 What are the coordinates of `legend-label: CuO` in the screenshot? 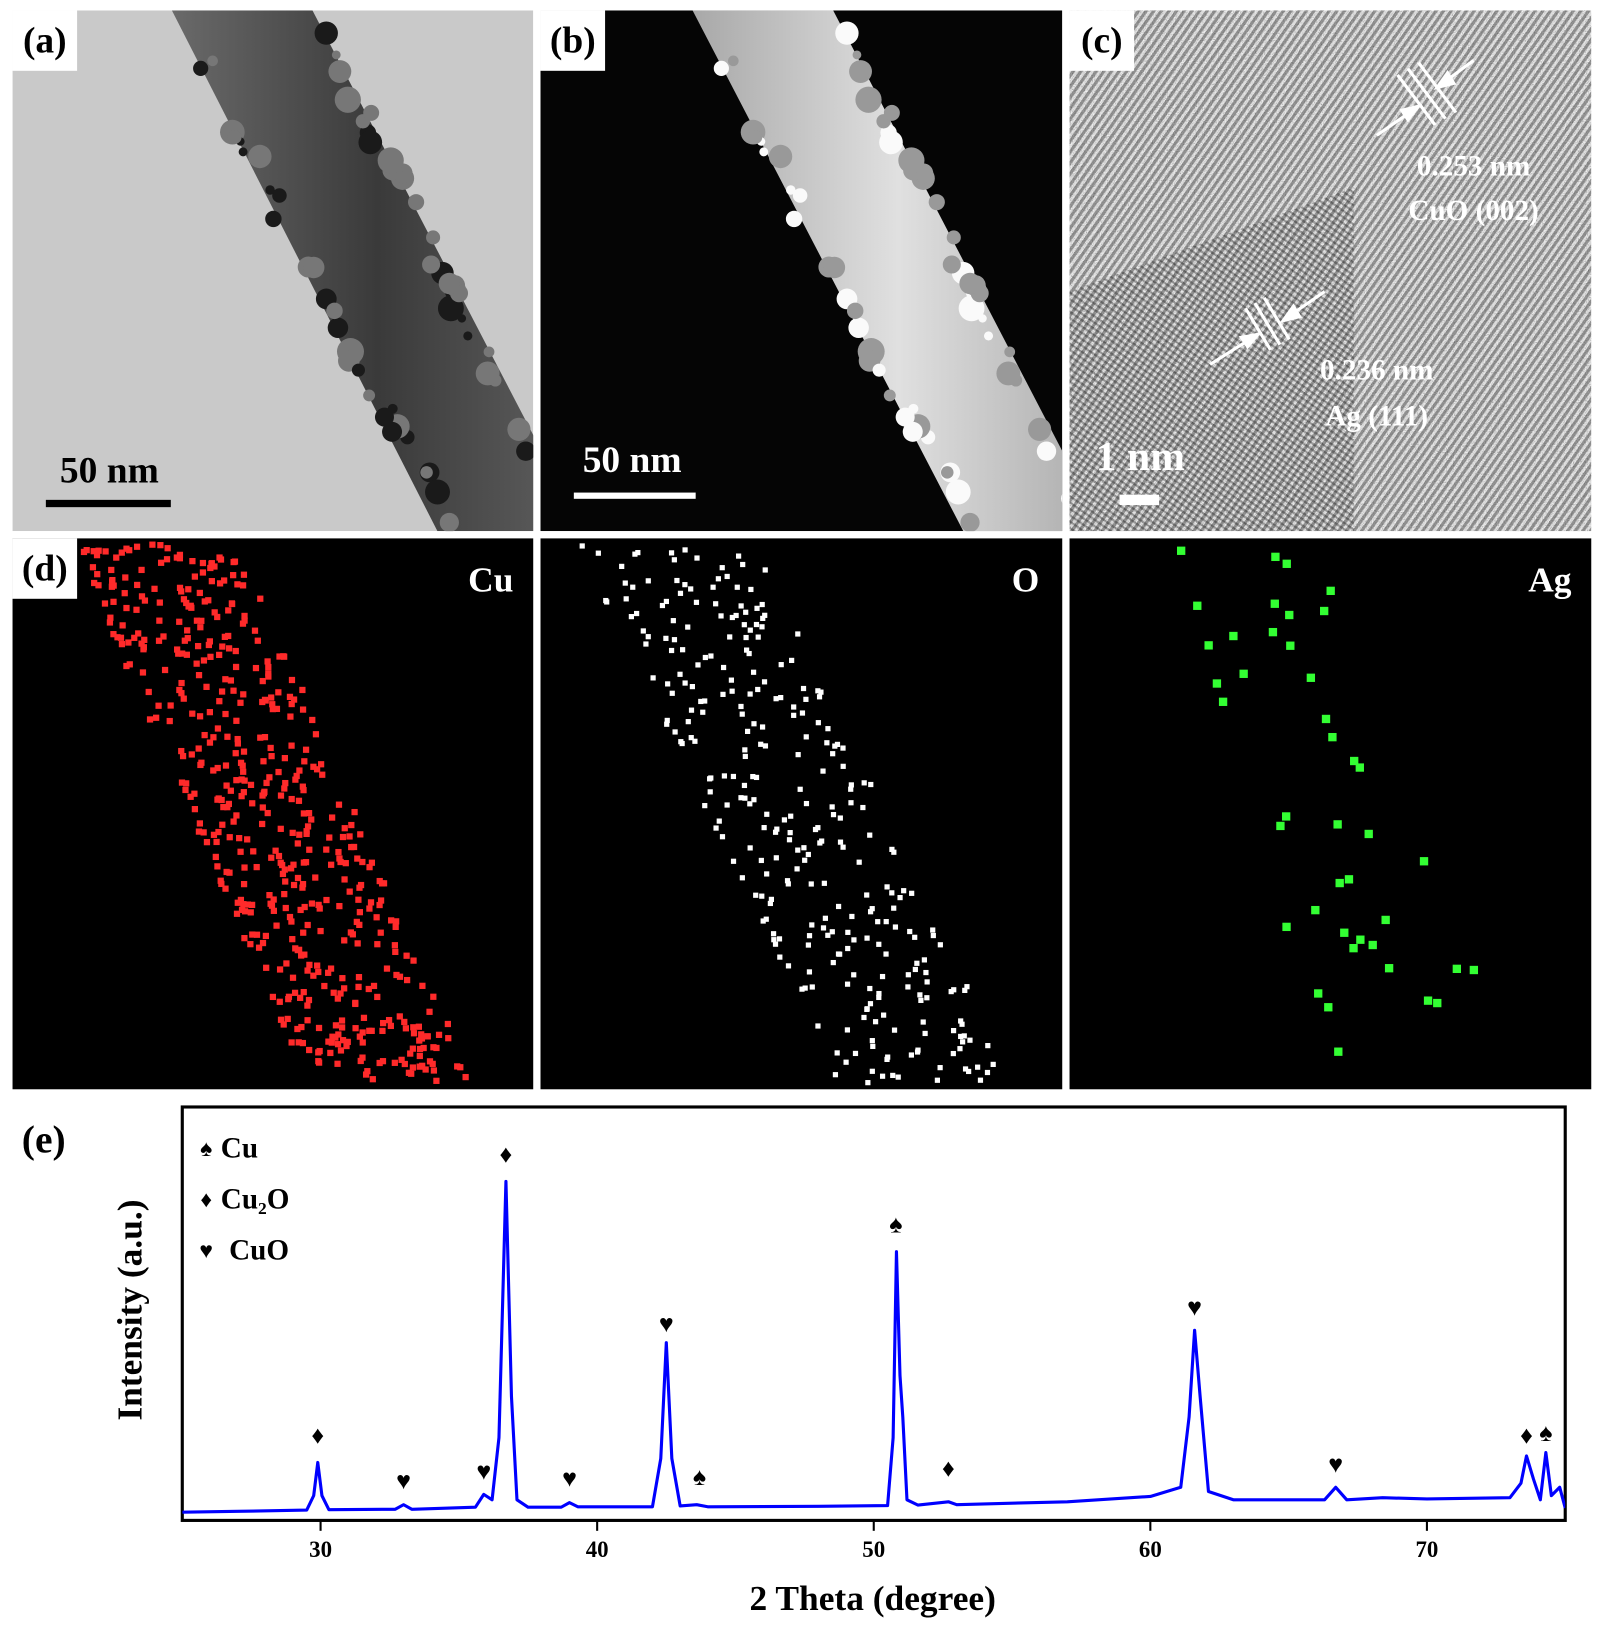 It's located at (259, 1250).